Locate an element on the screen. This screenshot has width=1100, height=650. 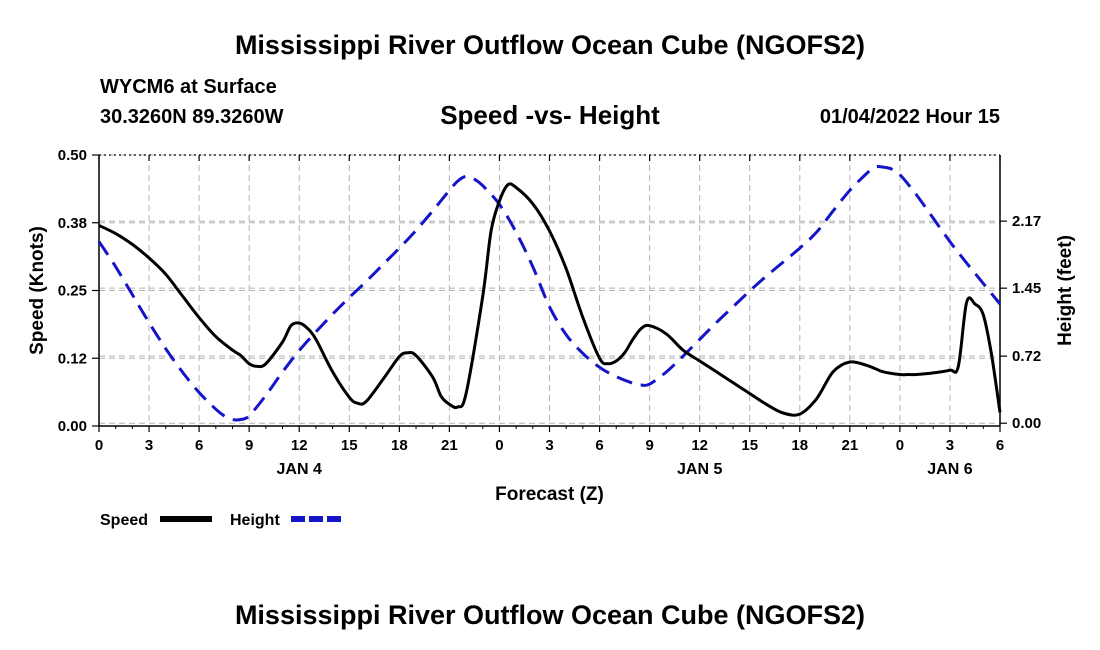
legend-height-label: Height is located at coordinates (255, 520).